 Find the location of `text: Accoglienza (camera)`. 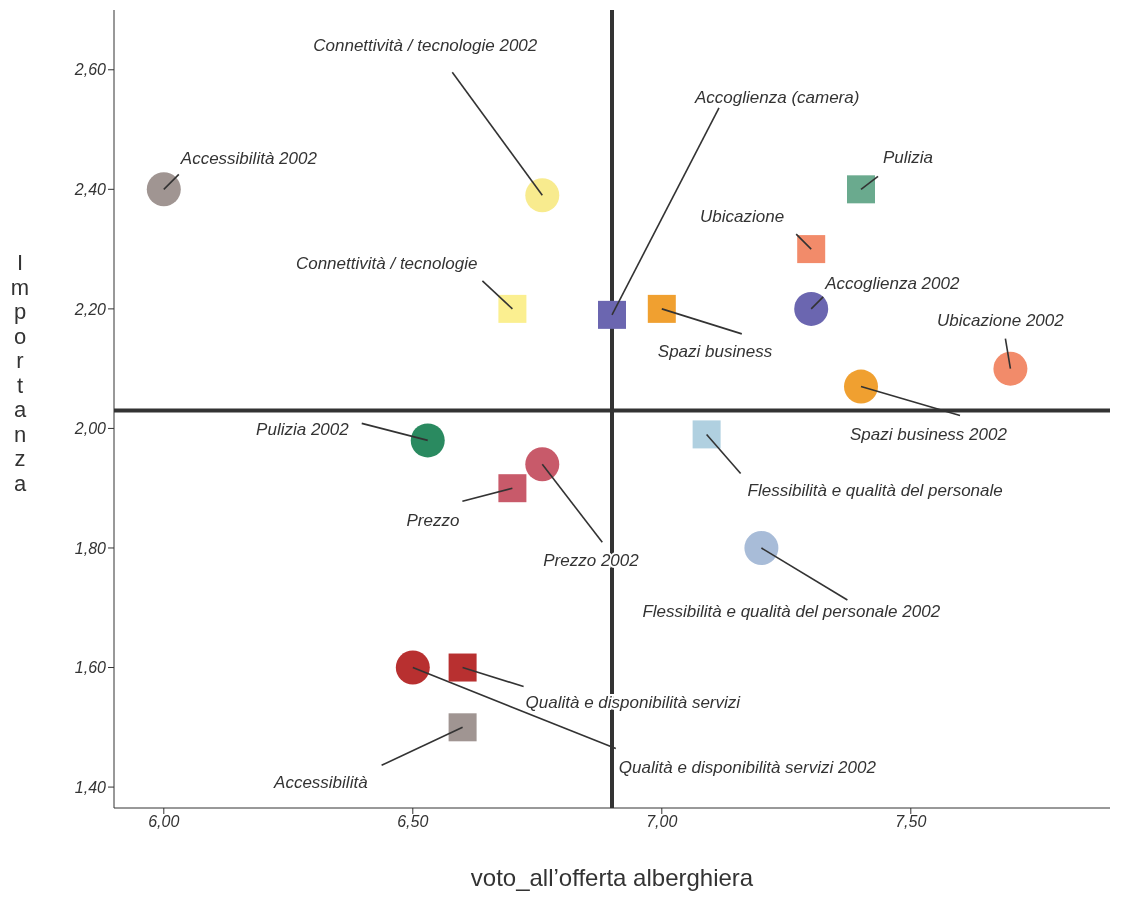

text: Accoglienza (camera) is located at coordinates (777, 97).